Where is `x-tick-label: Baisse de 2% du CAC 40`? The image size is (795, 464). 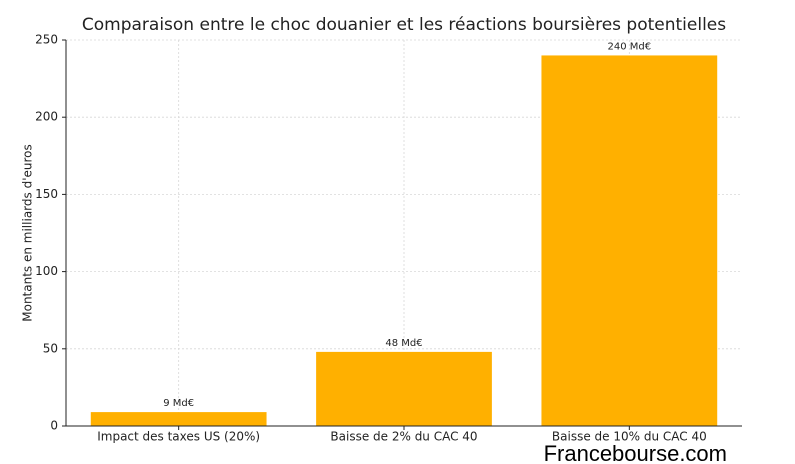 x-tick-label: Baisse de 2% du CAC 40 is located at coordinates (403, 437).